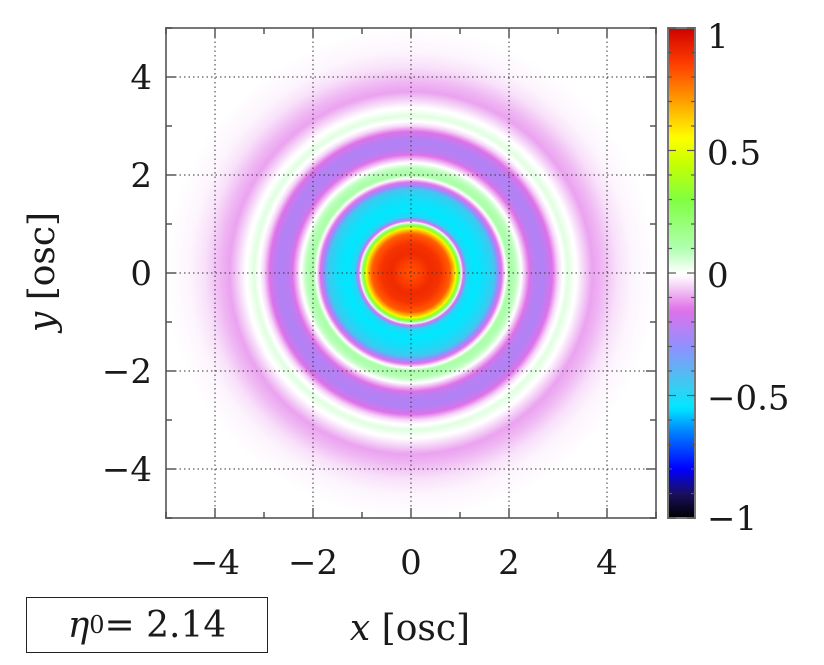 This screenshot has height=665, width=824. Describe the element at coordinates (718, 37) in the screenshot. I see `colorbar-tick-label: 1` at that location.